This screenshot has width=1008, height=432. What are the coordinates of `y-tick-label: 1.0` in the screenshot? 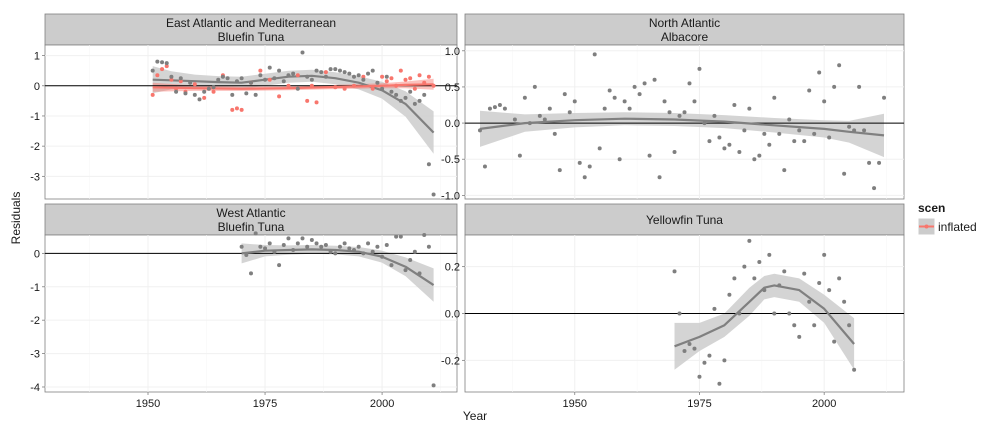 It's located at (452, 52).